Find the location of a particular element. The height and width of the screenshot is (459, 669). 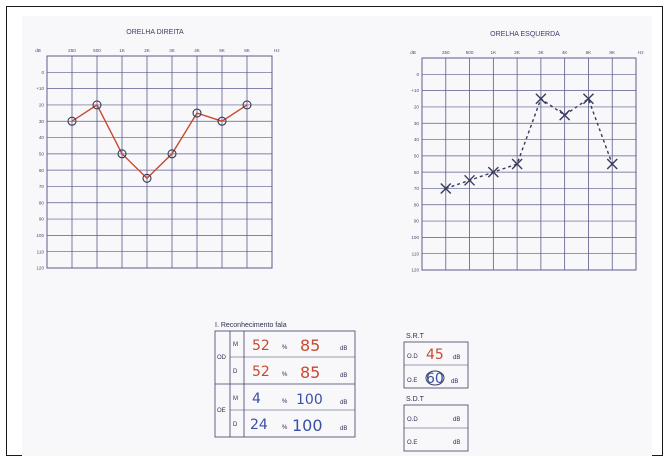

chart-title: ORELHA ESQUERDA is located at coordinates (525, 34).